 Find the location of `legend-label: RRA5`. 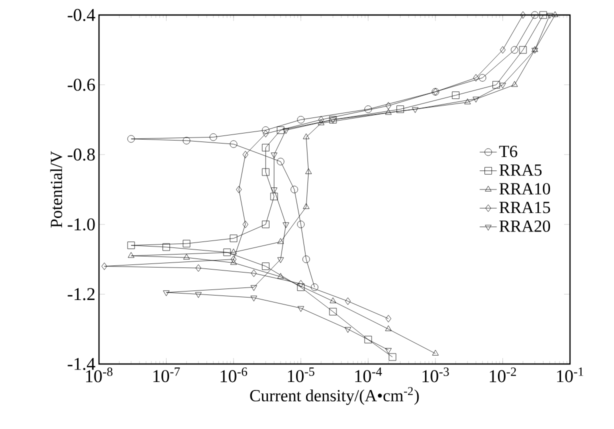

legend-label: RRA5 is located at coordinates (520, 170).